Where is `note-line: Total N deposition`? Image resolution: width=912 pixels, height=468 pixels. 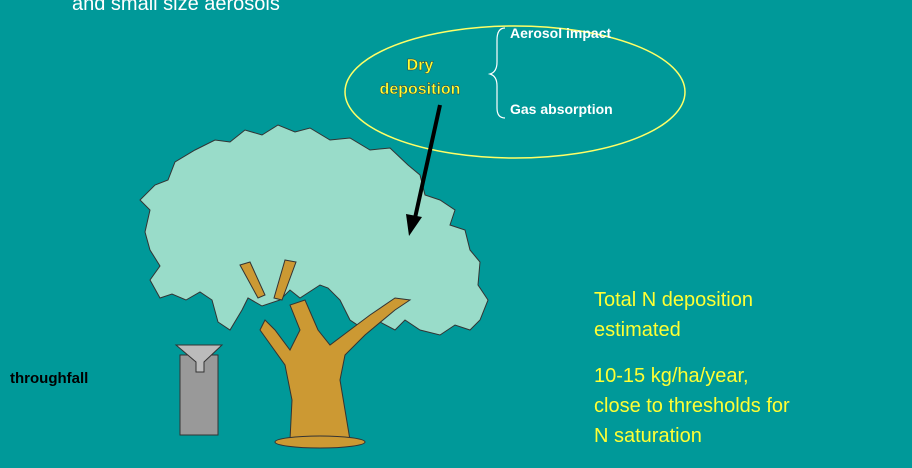 note-line: Total N deposition is located at coordinates (673, 300).